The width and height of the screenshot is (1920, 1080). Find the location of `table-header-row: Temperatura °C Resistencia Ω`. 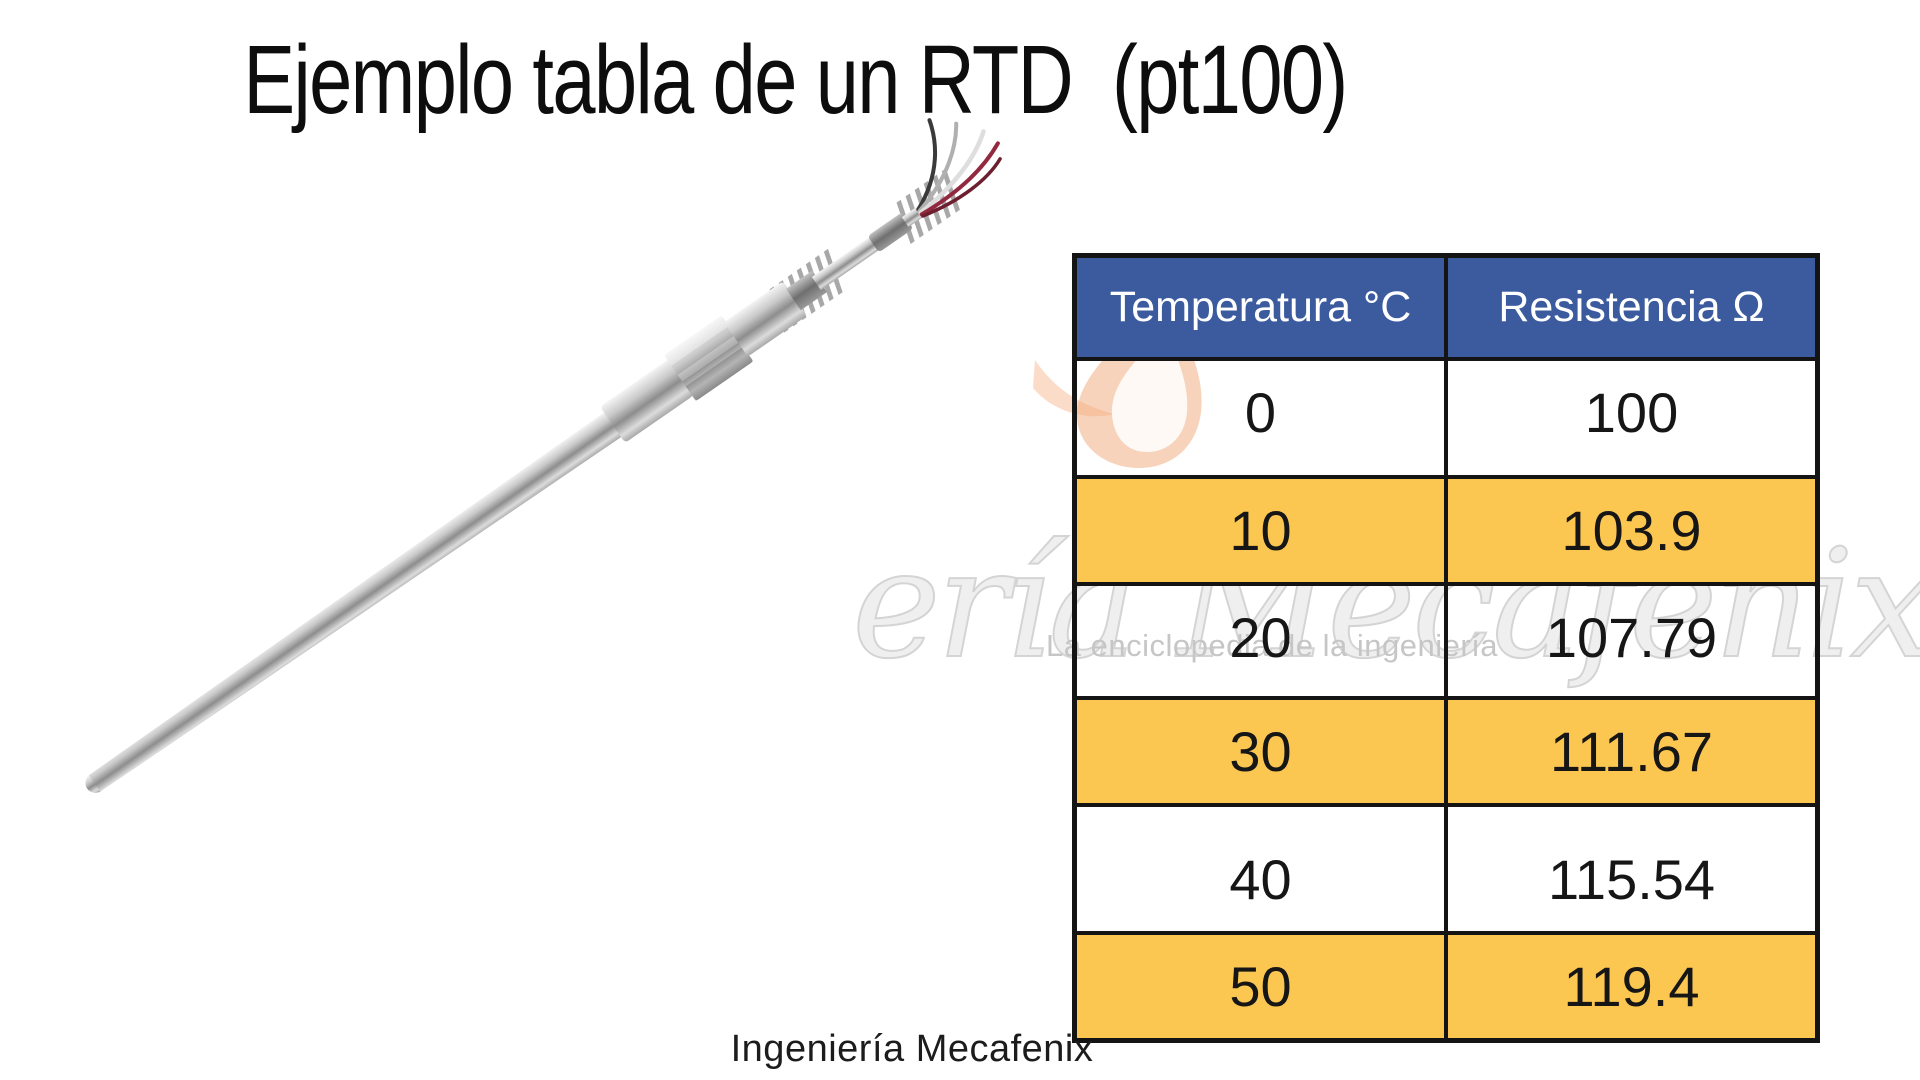

table-header-row: Temperatura °C Resistencia Ω is located at coordinates (1446, 307).